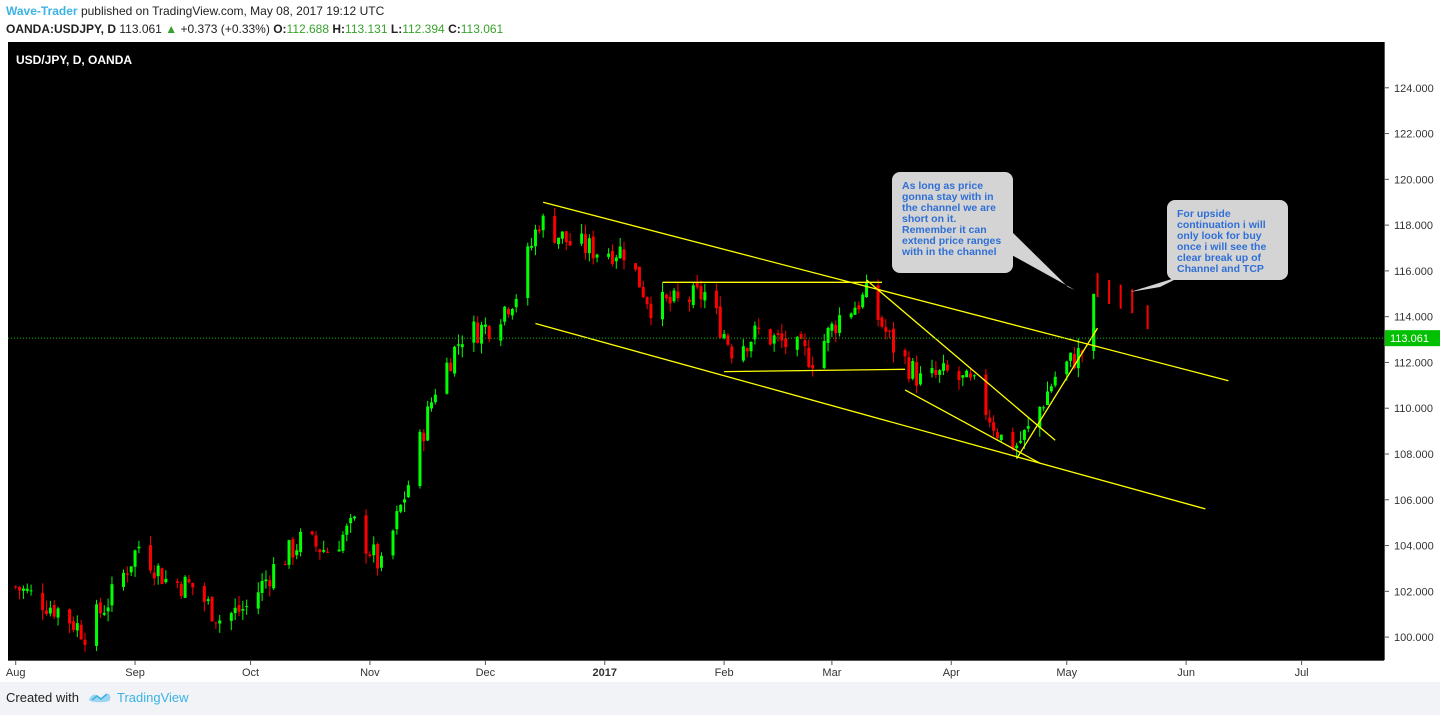 The height and width of the screenshot is (715, 1440). What do you see at coordinates (153, 697) in the screenshot?
I see `tradingview-link: TradingView` at bounding box center [153, 697].